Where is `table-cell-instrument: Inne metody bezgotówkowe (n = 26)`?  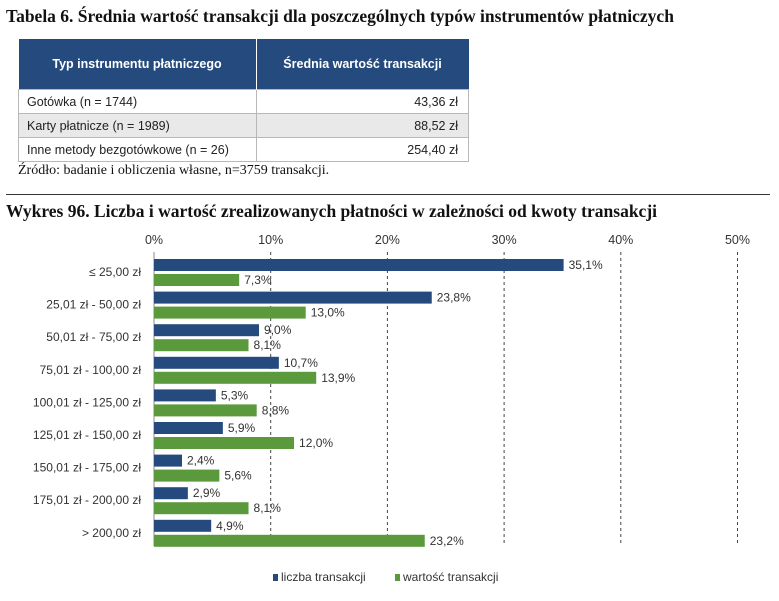
table-cell-instrument: Inne metody bezgotówkowe (n = 26) is located at coordinates (137, 149).